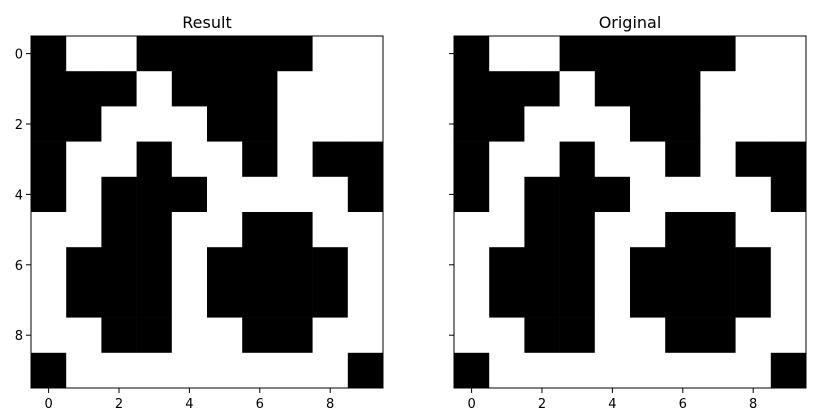 This screenshot has width=817, height=418. I want to click on result-ytick-label: 4, so click(19, 195).